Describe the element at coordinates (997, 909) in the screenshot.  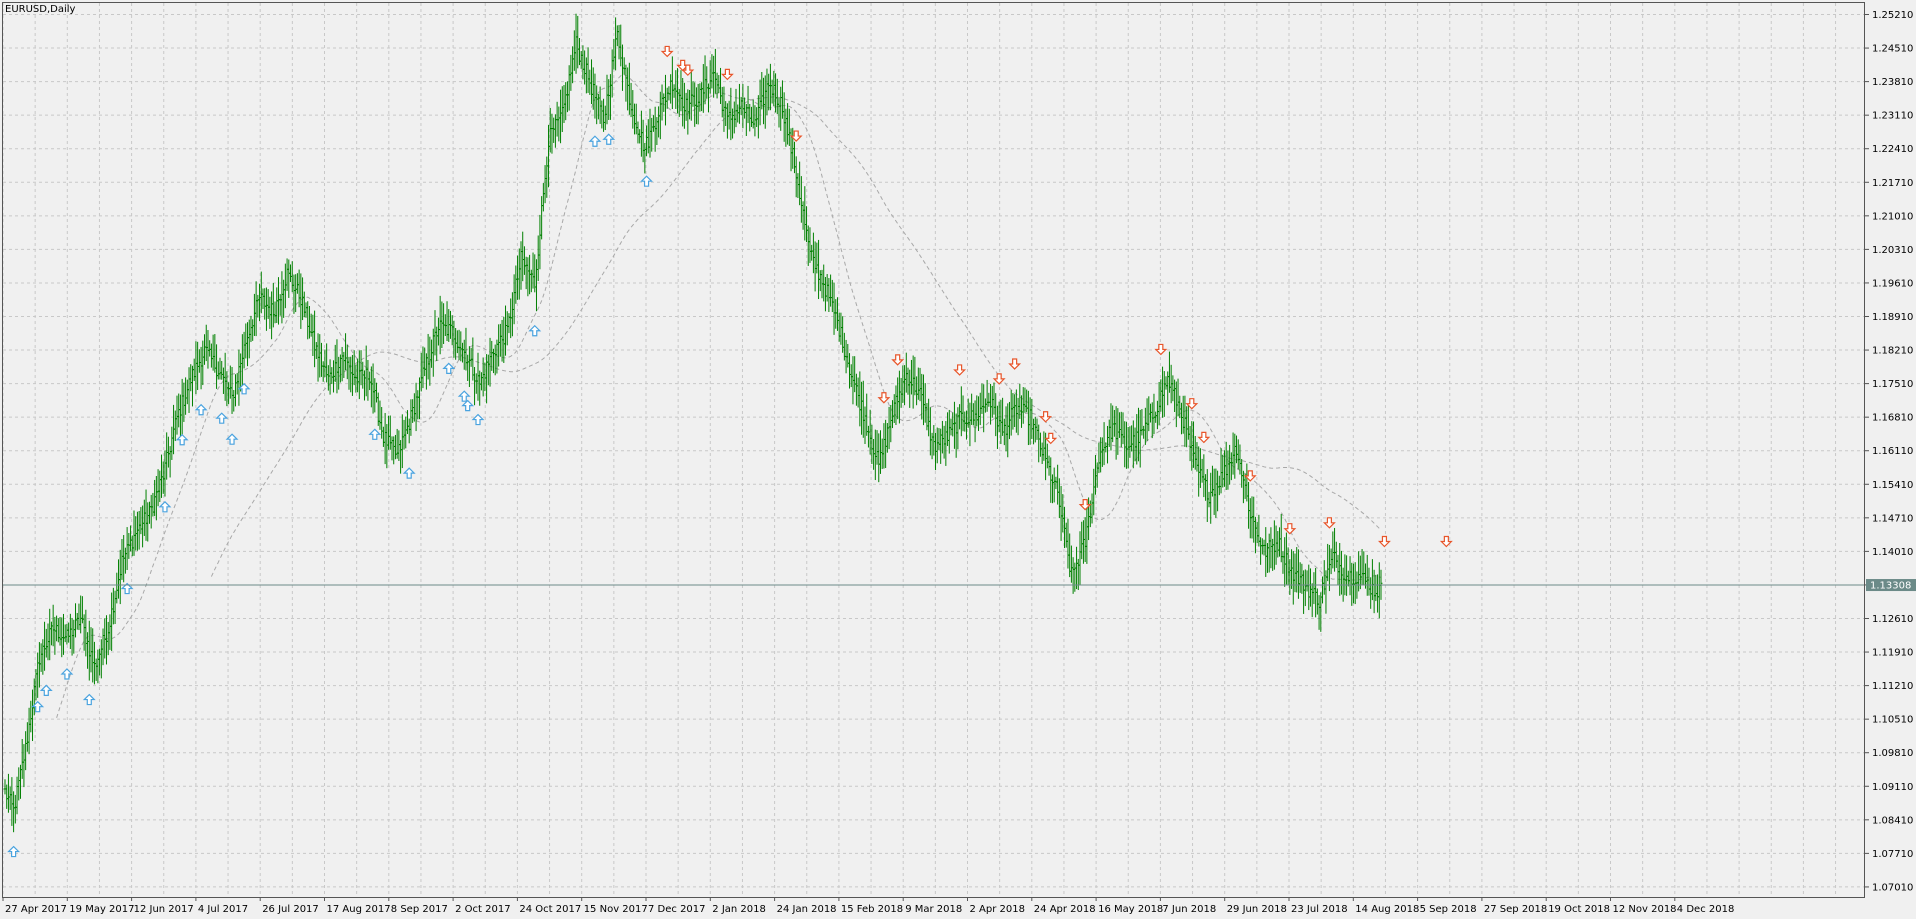
I see `x-tick-label: 2 Apr 2018` at that location.